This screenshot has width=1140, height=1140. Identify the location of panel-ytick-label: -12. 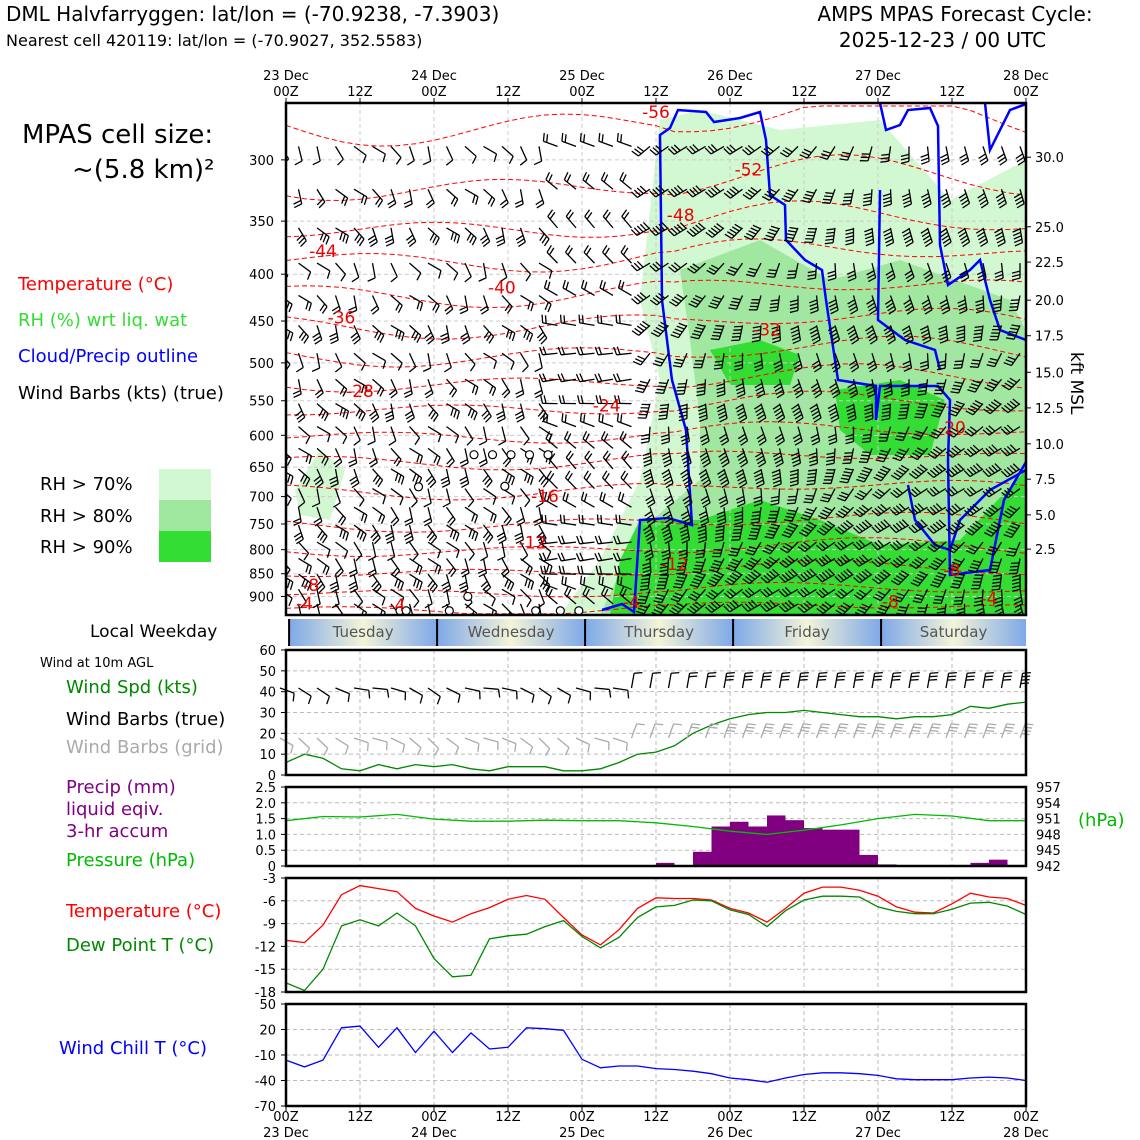
(265, 947).